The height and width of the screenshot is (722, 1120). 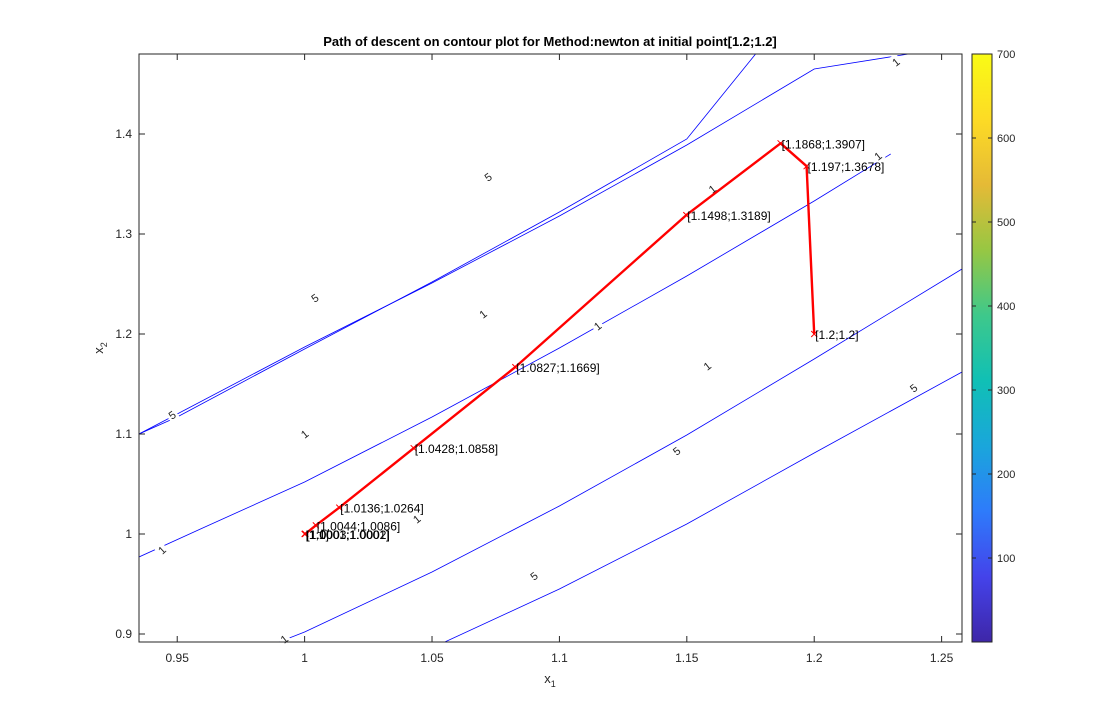 What do you see at coordinates (1006, 223) in the screenshot?
I see `colorbar-tick-label: 500` at bounding box center [1006, 223].